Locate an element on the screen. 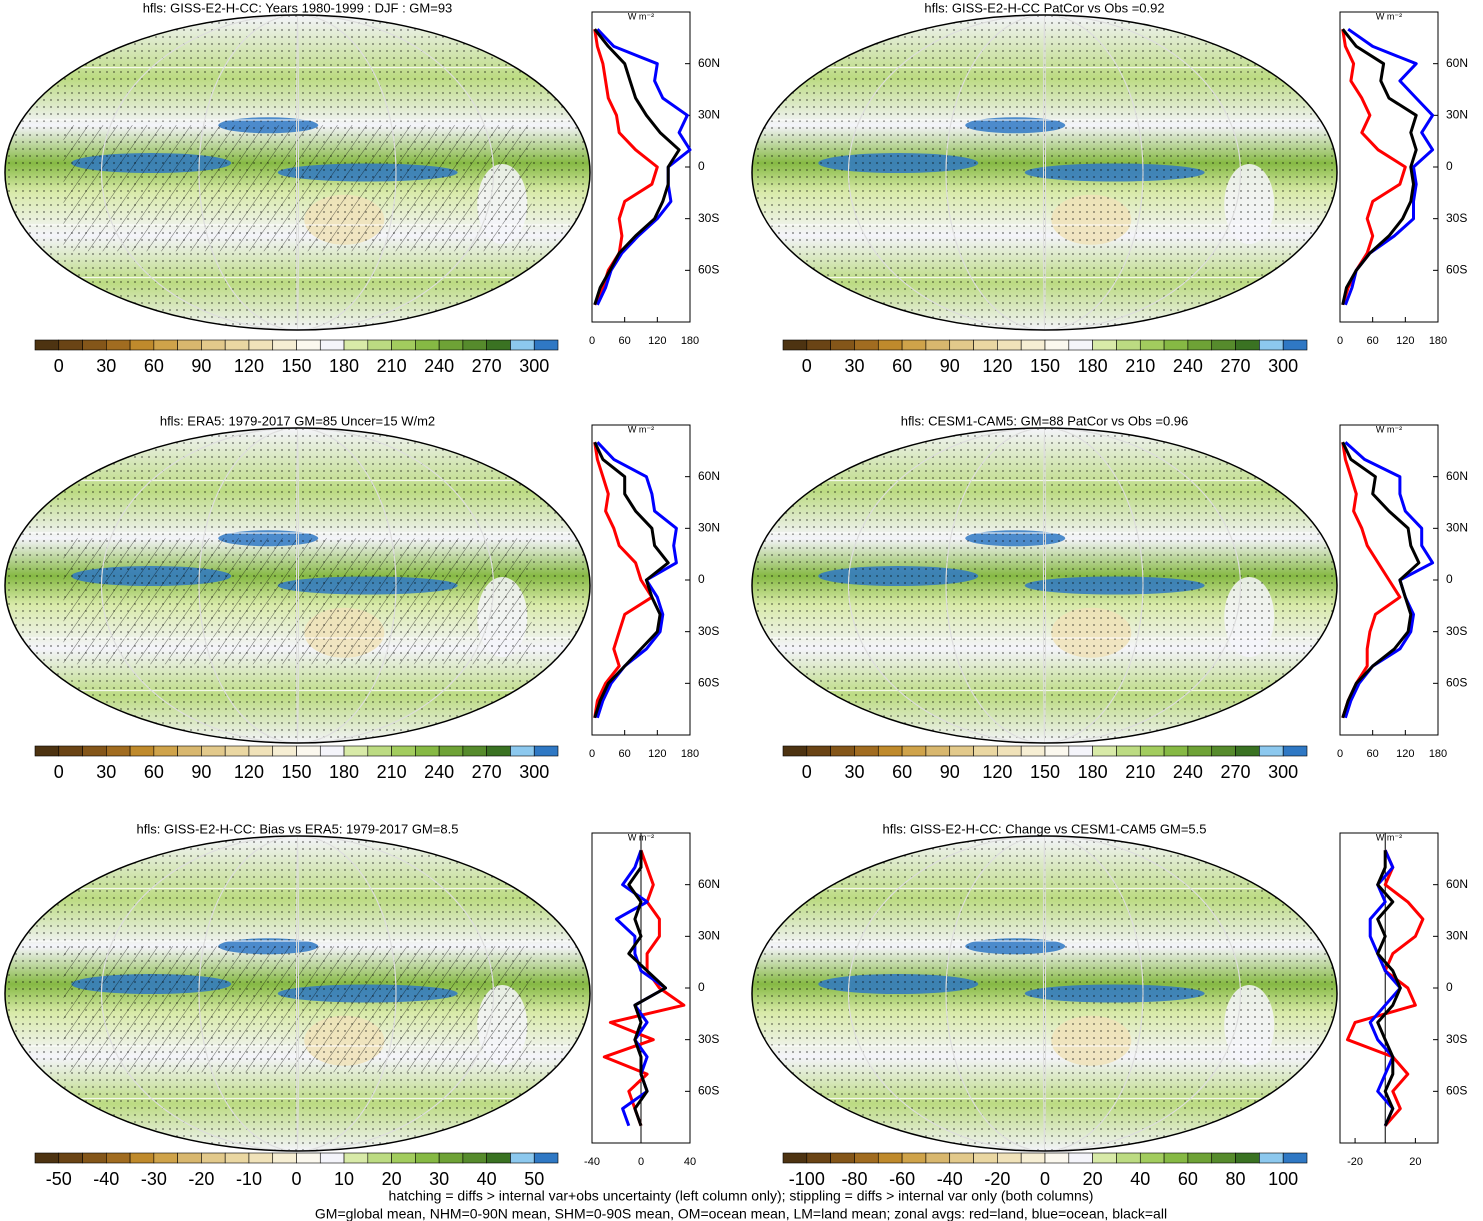 The image size is (1483, 1221). colorbar-label: -100 is located at coordinates (807, 1179).